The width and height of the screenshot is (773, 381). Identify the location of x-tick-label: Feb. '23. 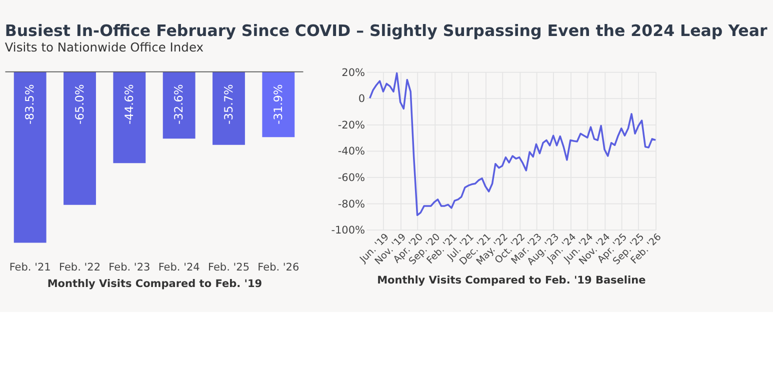
(129, 267).